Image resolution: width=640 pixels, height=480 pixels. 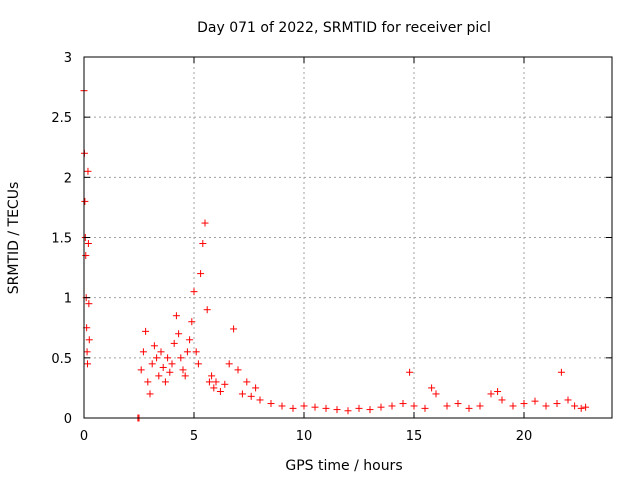 I want to click on y-tick-label: 1, so click(x=68, y=299).